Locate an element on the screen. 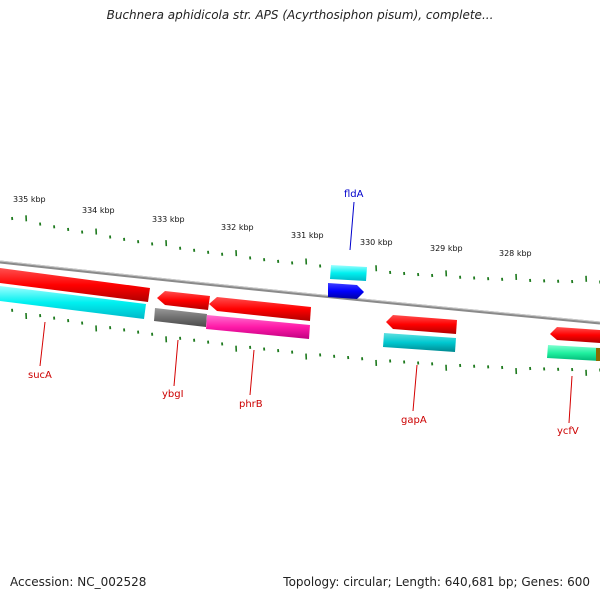 The height and width of the screenshot is (600, 600). gene-label-gapa: gapA is located at coordinates (414, 420).